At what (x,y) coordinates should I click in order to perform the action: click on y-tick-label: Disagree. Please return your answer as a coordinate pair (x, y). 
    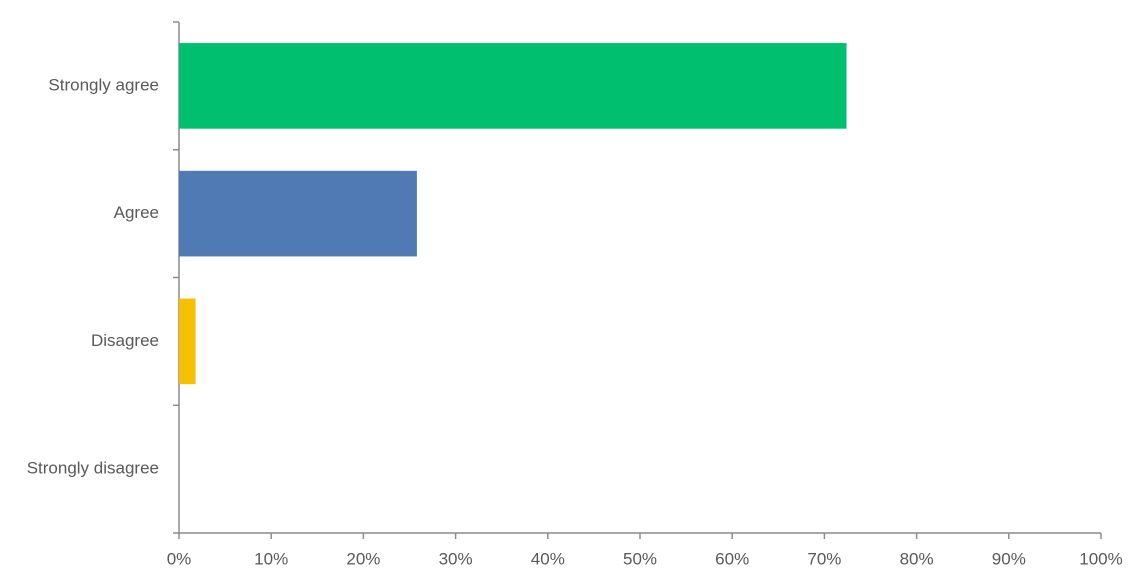
    Looking at the image, I should click on (125, 340).